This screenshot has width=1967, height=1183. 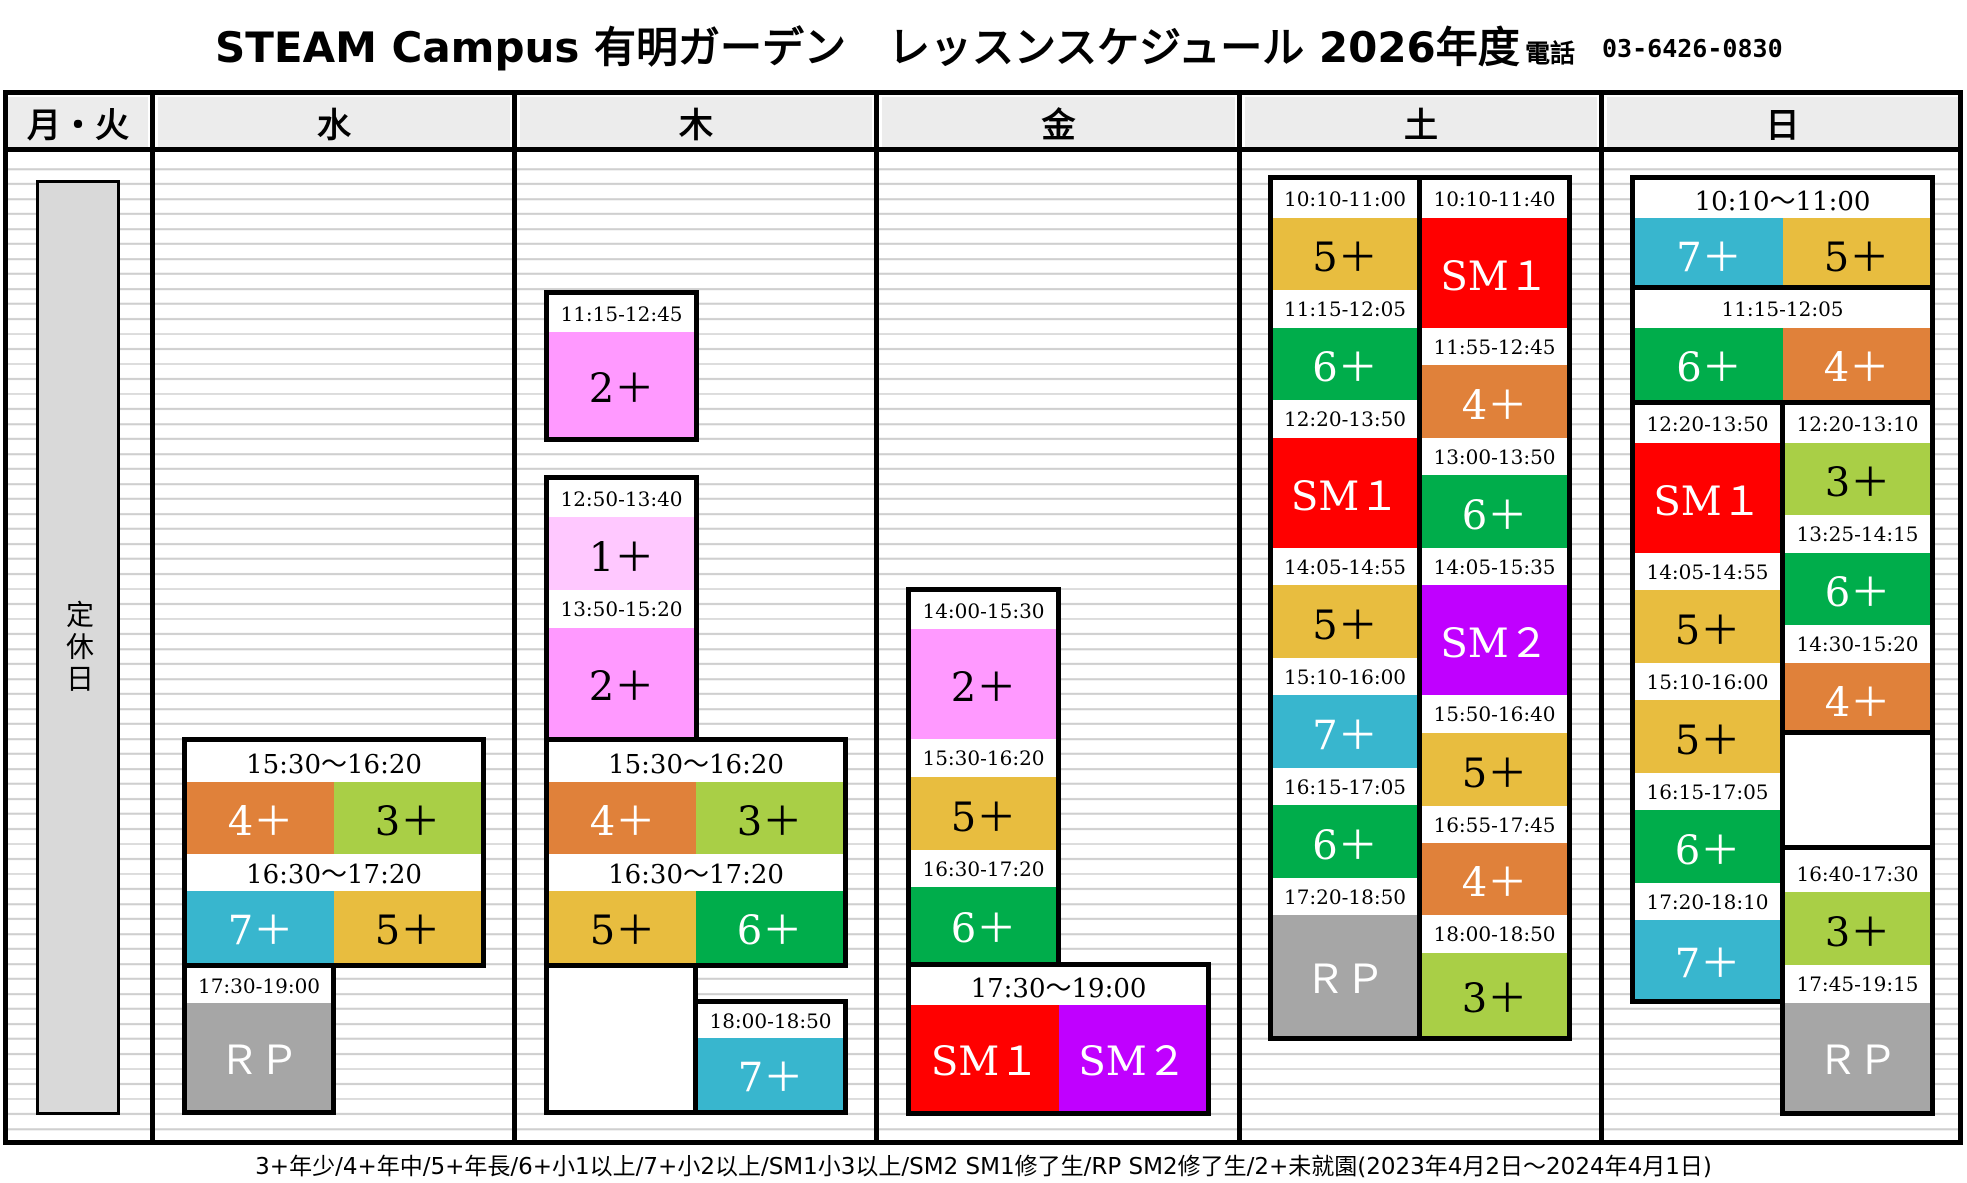 I want to click on time-label: 13:50-15:20, so click(x=621, y=609).